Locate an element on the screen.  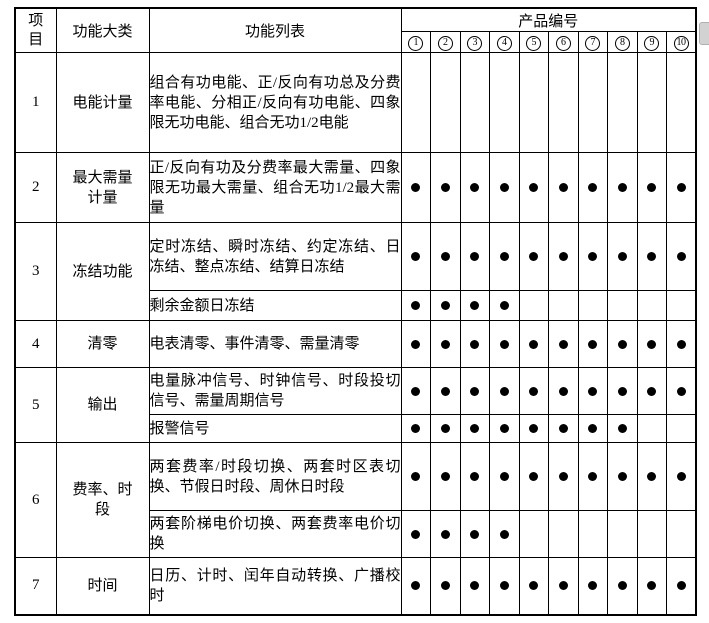
header-row-top: 项 目 功能大类 功能列表 产品编号 is located at coordinates (355, 30).